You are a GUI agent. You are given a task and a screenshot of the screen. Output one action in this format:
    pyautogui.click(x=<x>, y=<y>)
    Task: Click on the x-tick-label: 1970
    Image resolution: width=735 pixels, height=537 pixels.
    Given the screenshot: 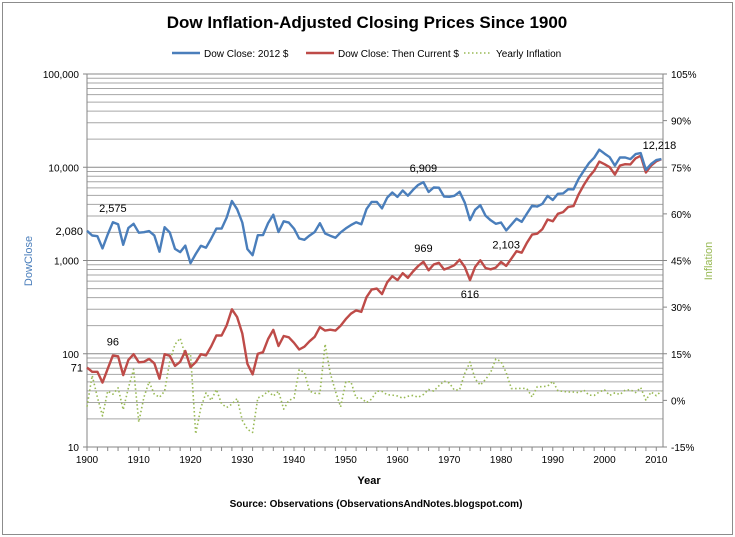 What is the action you would take?
    pyautogui.click(x=449, y=460)
    